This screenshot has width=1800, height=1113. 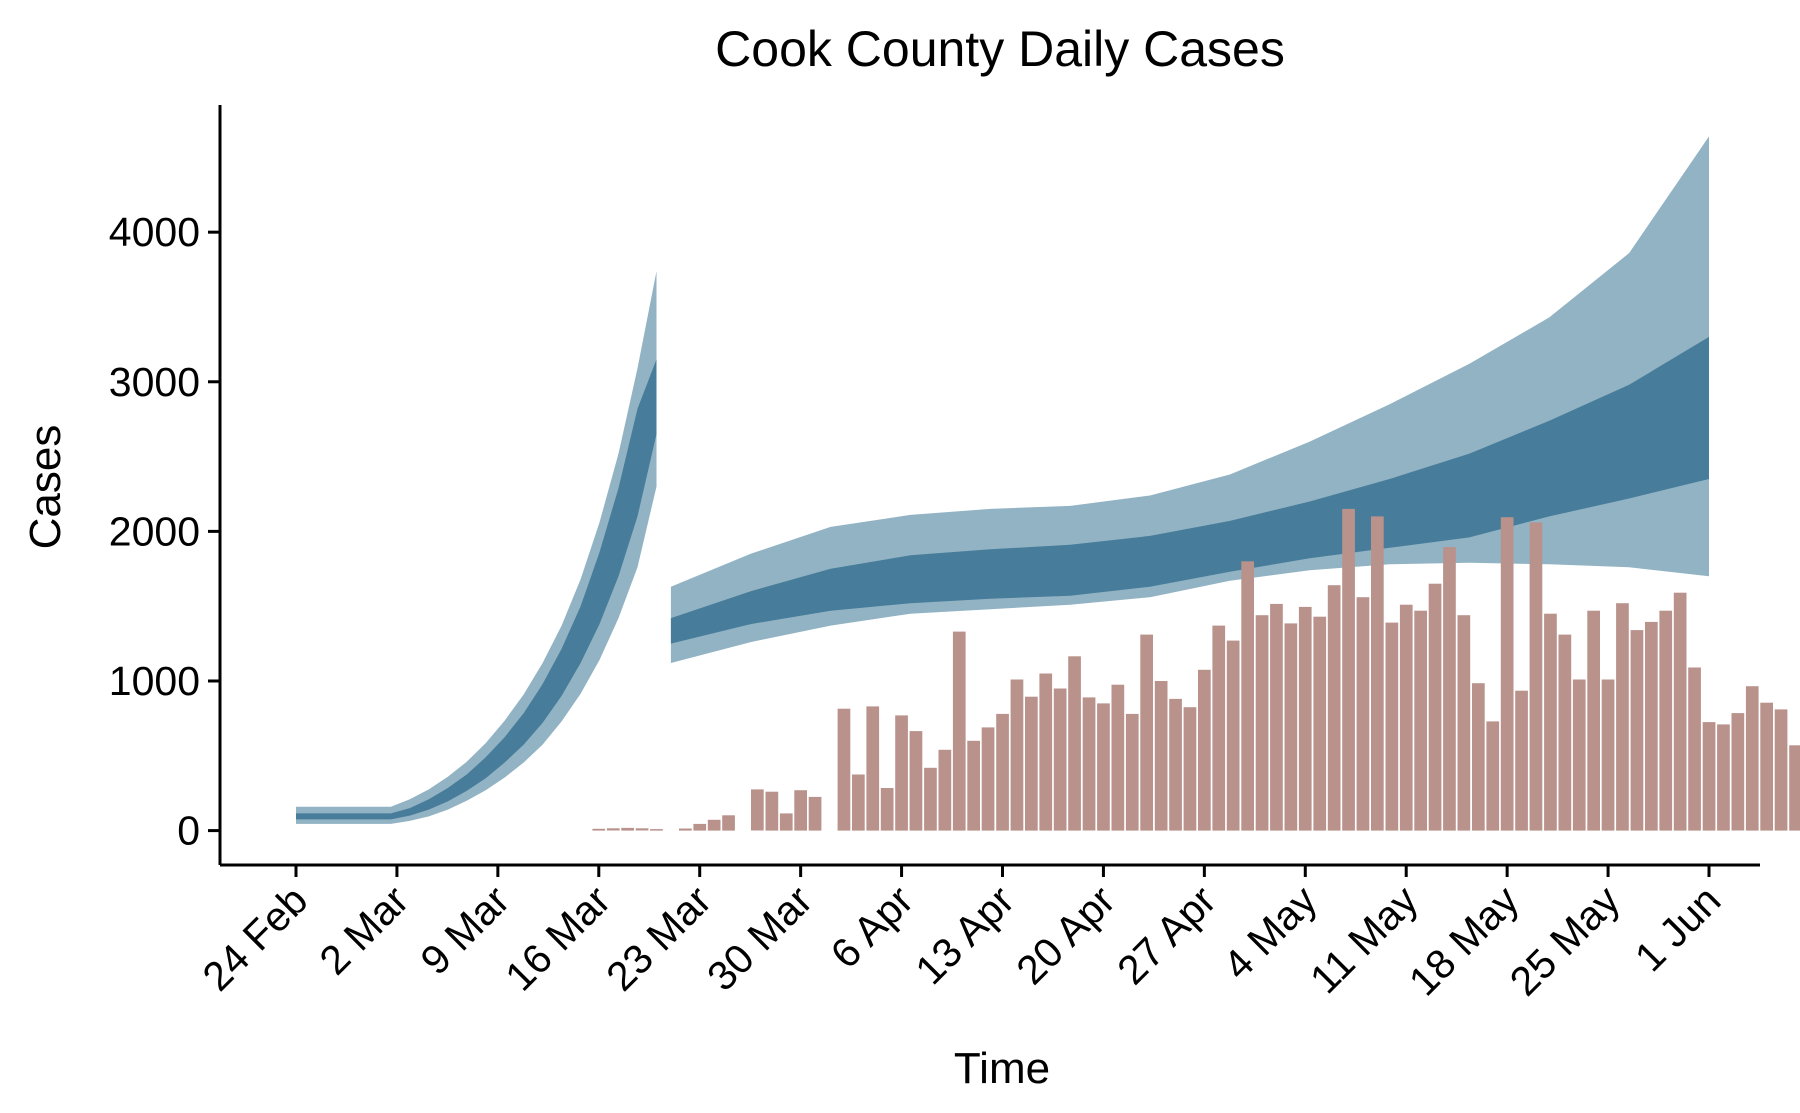 What do you see at coordinates (45, 487) in the screenshot?
I see `y-axis-title: Cases` at bounding box center [45, 487].